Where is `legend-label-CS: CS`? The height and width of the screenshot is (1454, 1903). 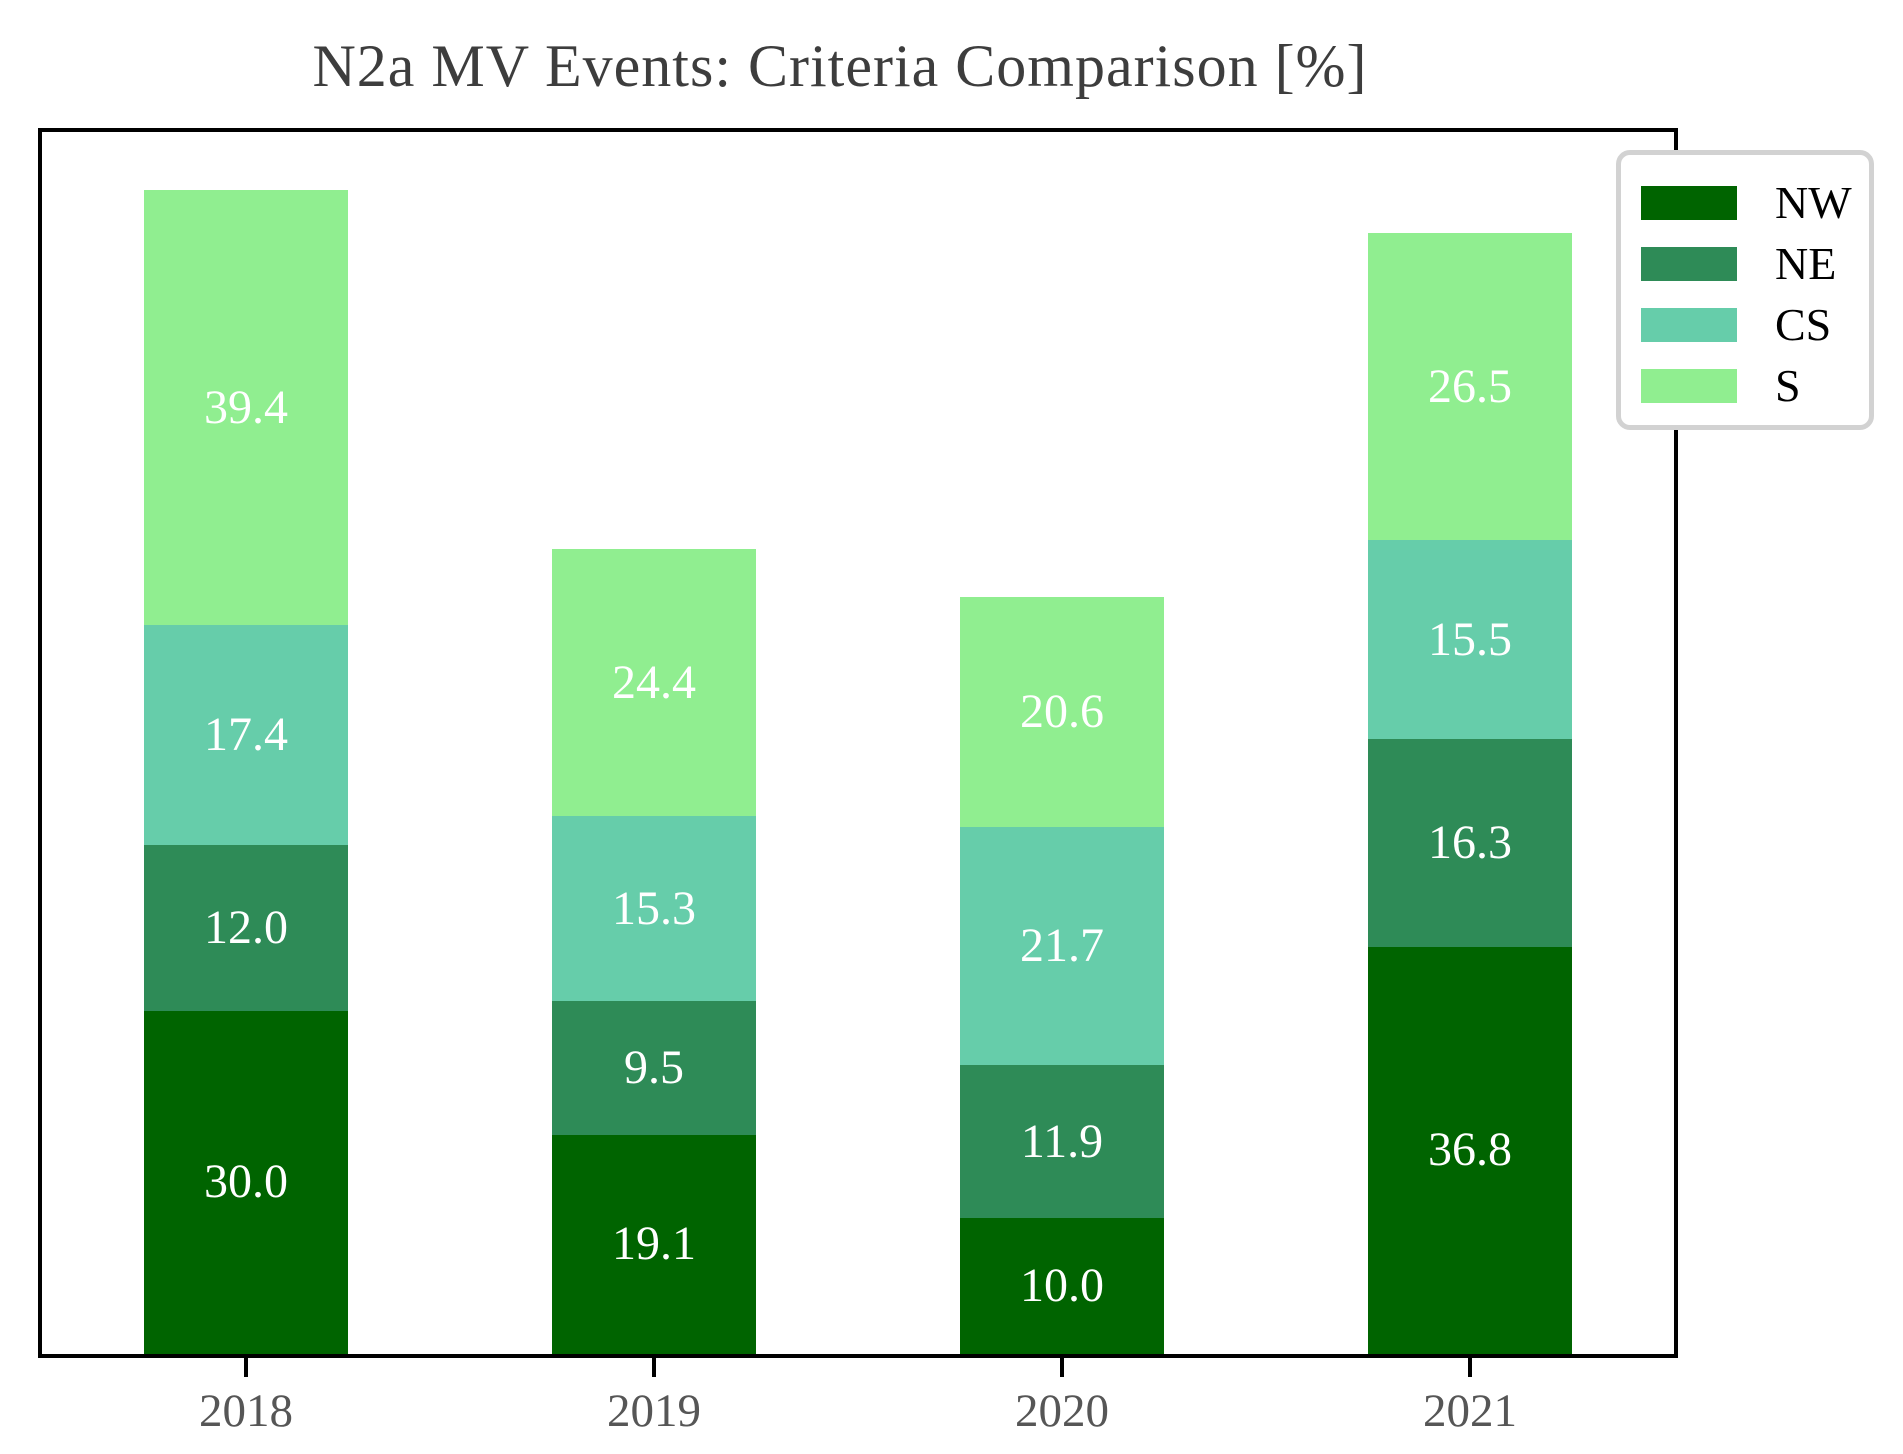
legend-label-CS: CS is located at coordinates (1803, 324).